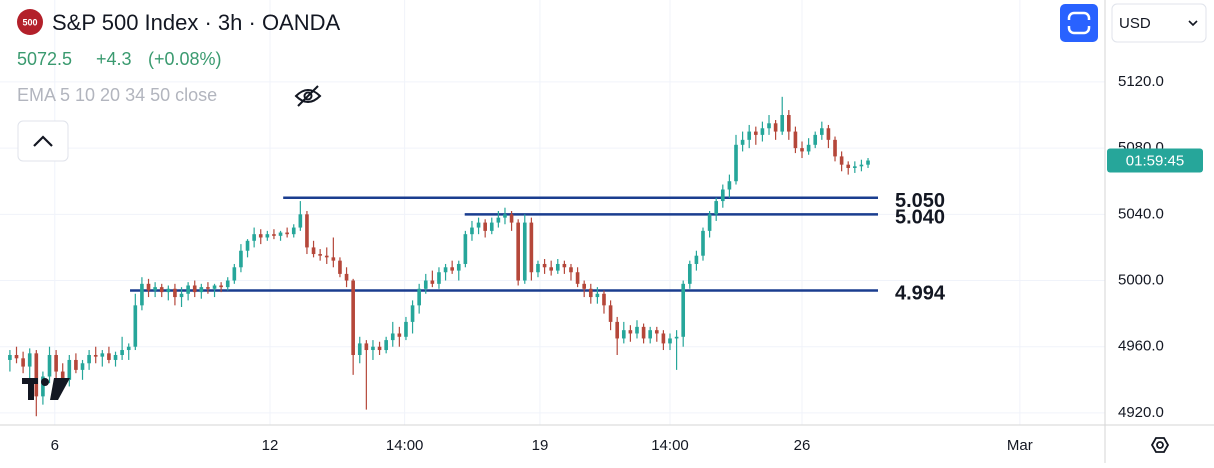  Describe the element at coordinates (802, 445) in the screenshot. I see `x-tick-label: 26` at that location.